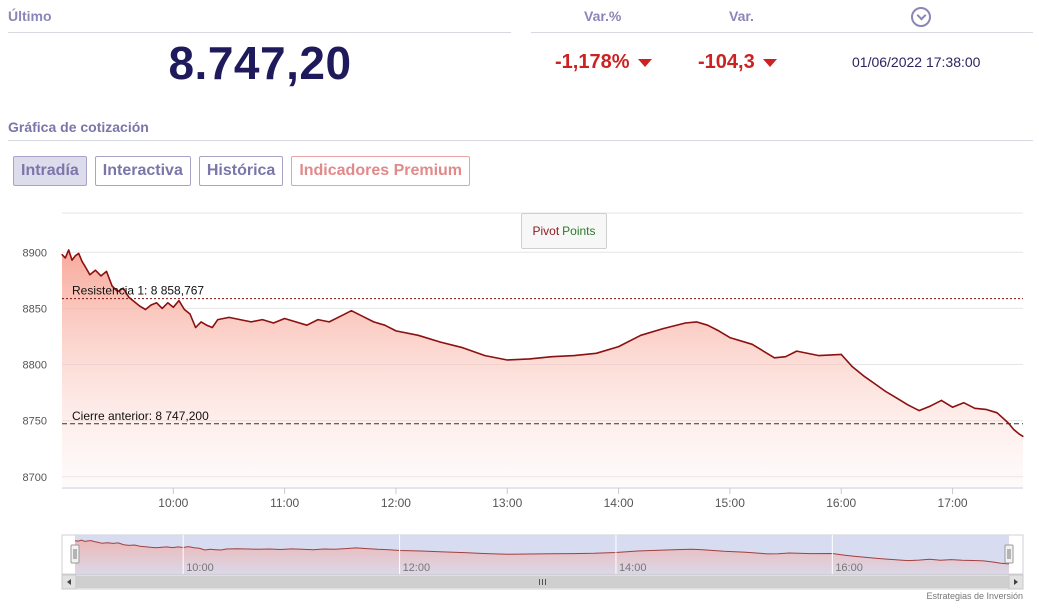 Image resolution: width=1039 pixels, height=608 pixels. Describe the element at coordinates (603, 16) in the screenshot. I see `var-pct-label: Var.%` at that location.